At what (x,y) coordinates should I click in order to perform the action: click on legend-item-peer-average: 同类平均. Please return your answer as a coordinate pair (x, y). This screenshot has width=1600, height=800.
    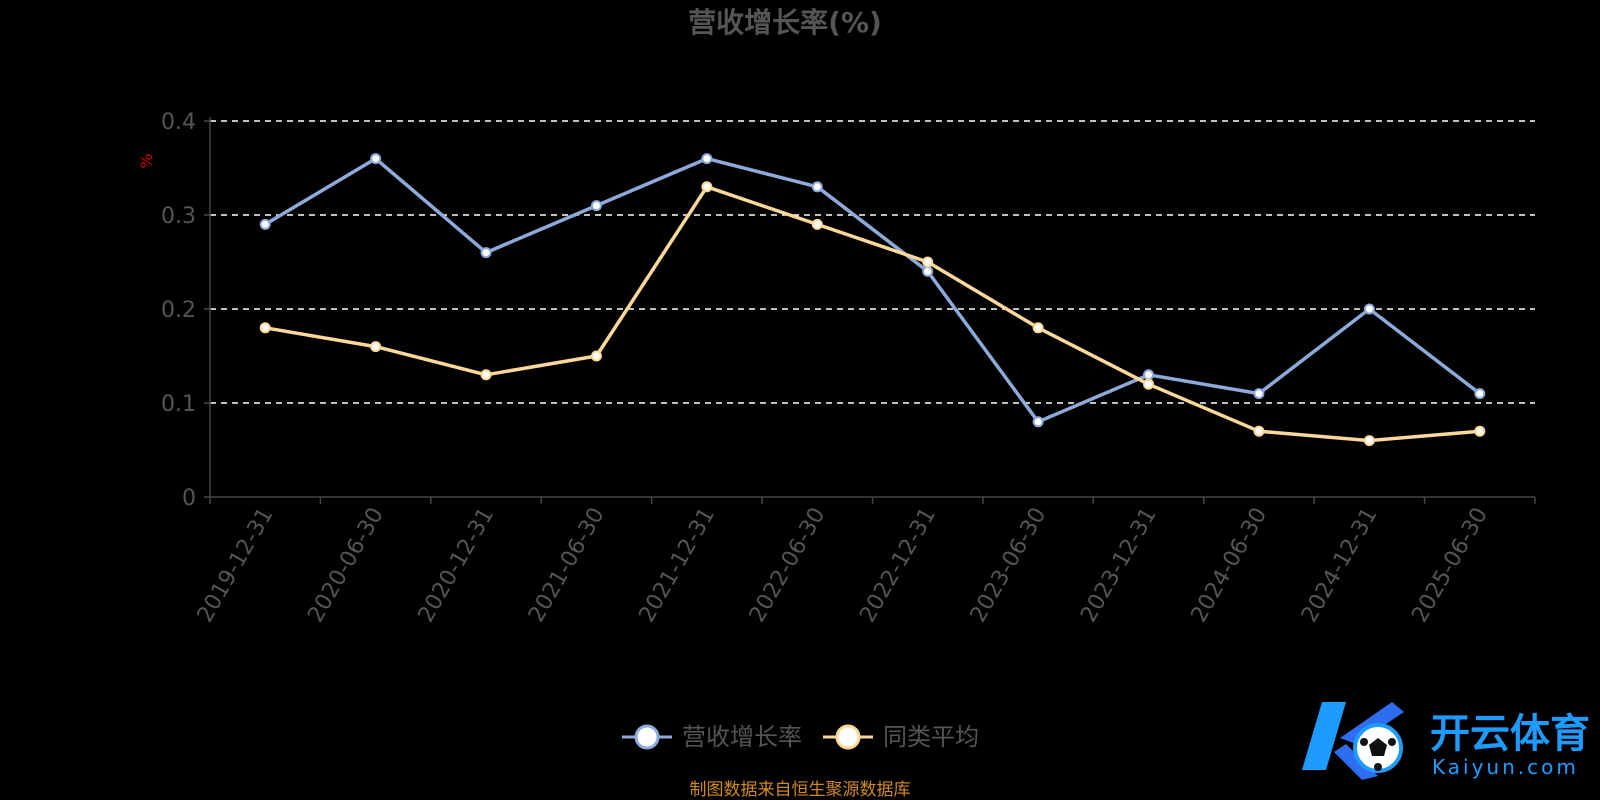
    Looking at the image, I should click on (901, 737).